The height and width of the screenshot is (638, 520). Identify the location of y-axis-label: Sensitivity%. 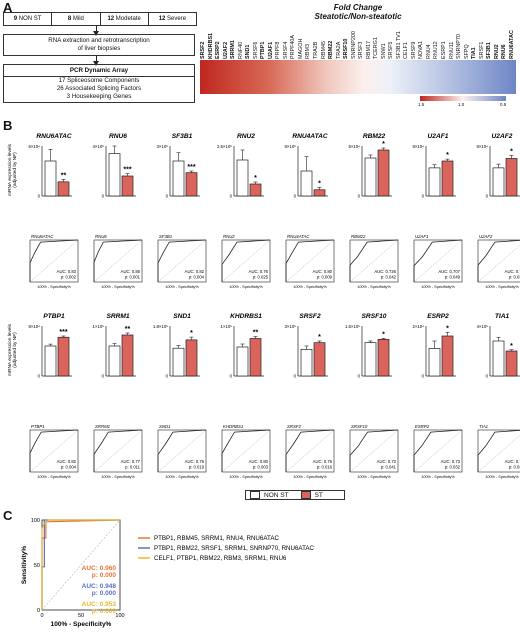
(24, 565).